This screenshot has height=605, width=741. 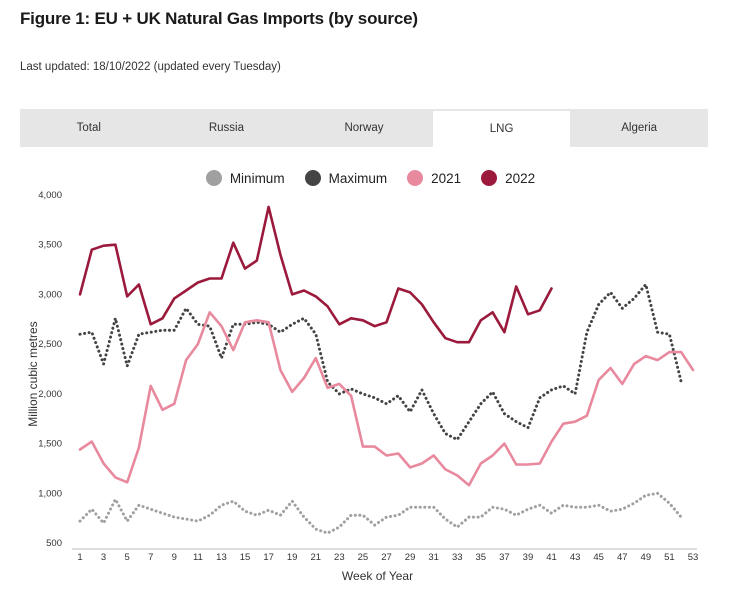 I want to click on y-axis-tick-labels: 500 1,000 1,500 2,000 2,500 3,000 3,500 4,000, so click(x=50, y=369).